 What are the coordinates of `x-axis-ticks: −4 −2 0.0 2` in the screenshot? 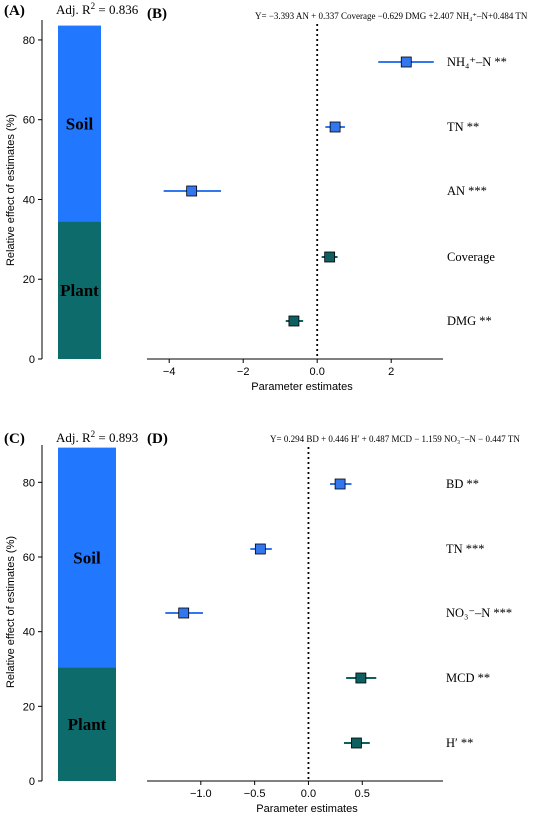 It's located at (278, 368).